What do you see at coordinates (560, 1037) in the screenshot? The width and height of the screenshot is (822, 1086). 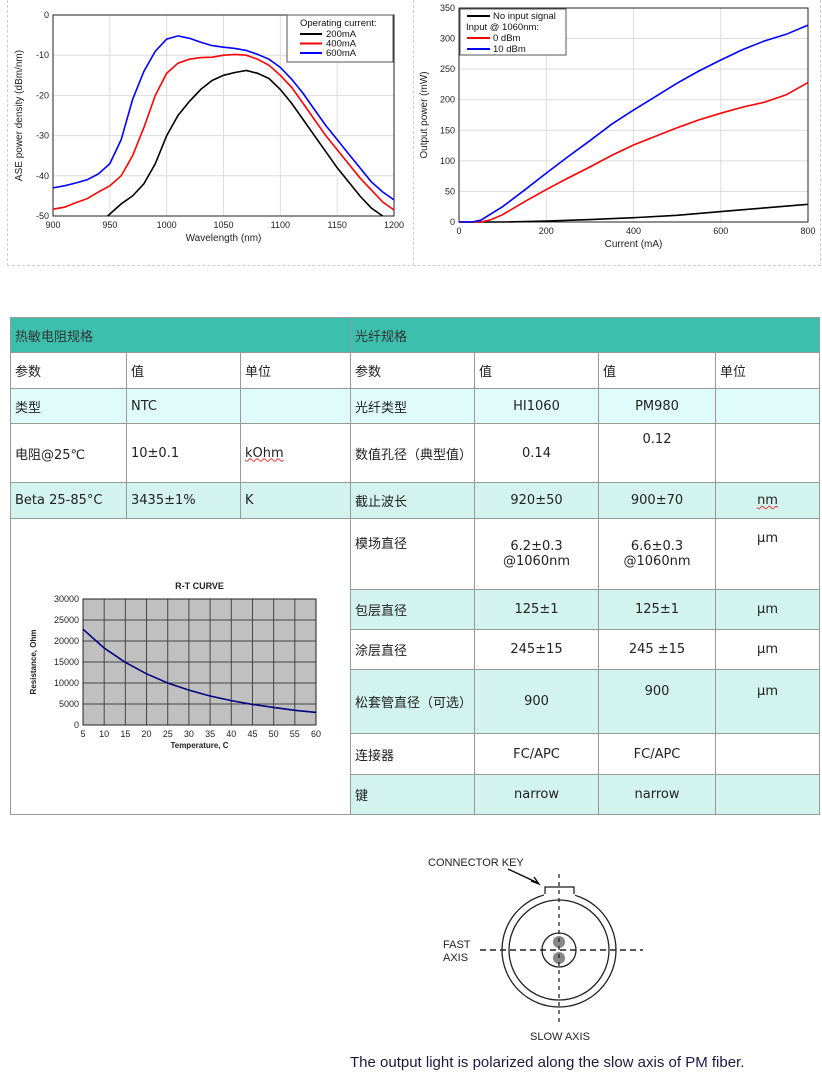 I see `slow-axis-label: SLOW AXIS` at bounding box center [560, 1037].